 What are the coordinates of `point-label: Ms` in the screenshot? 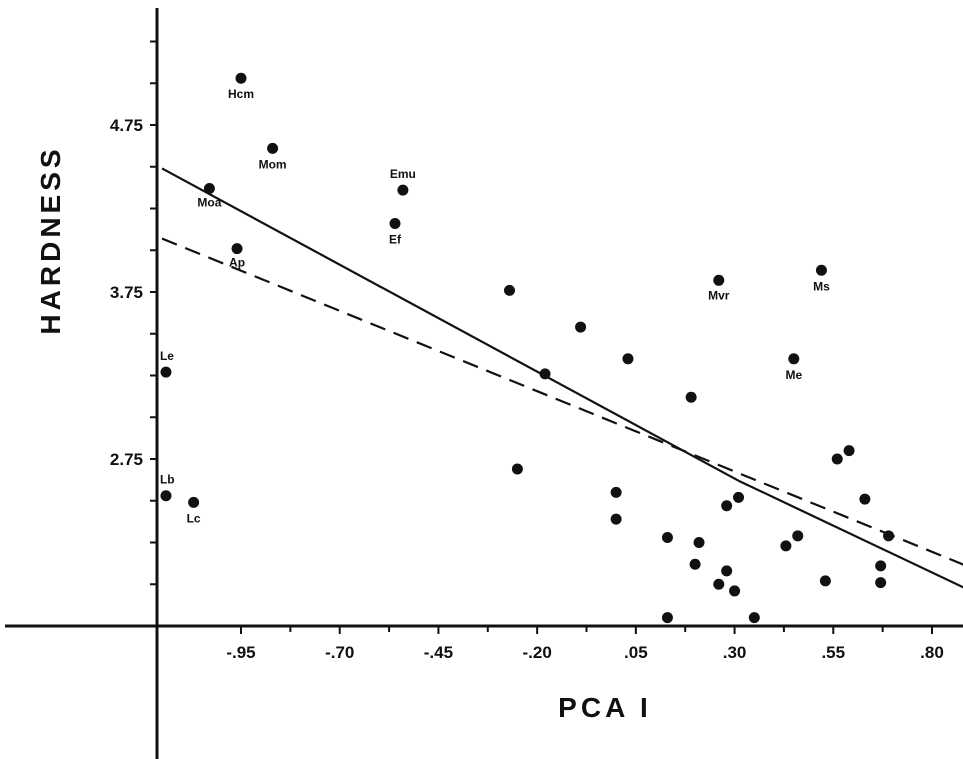 It's located at (821, 286).